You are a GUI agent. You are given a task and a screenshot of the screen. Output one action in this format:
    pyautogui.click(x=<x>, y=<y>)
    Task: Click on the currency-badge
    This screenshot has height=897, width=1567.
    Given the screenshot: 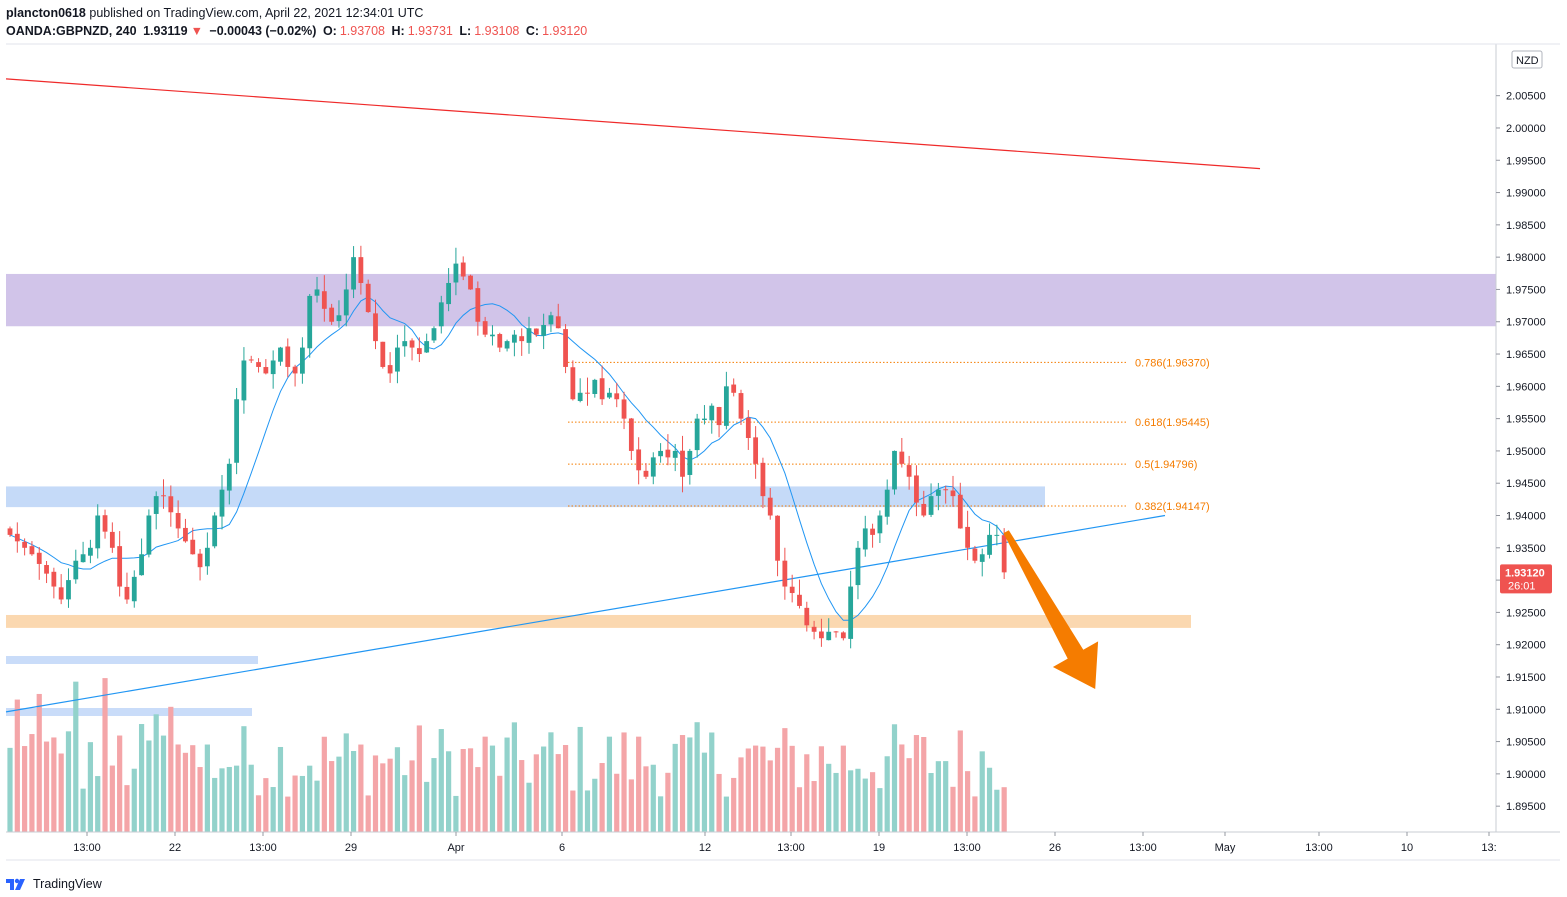 What is the action you would take?
    pyautogui.click(x=1527, y=59)
    